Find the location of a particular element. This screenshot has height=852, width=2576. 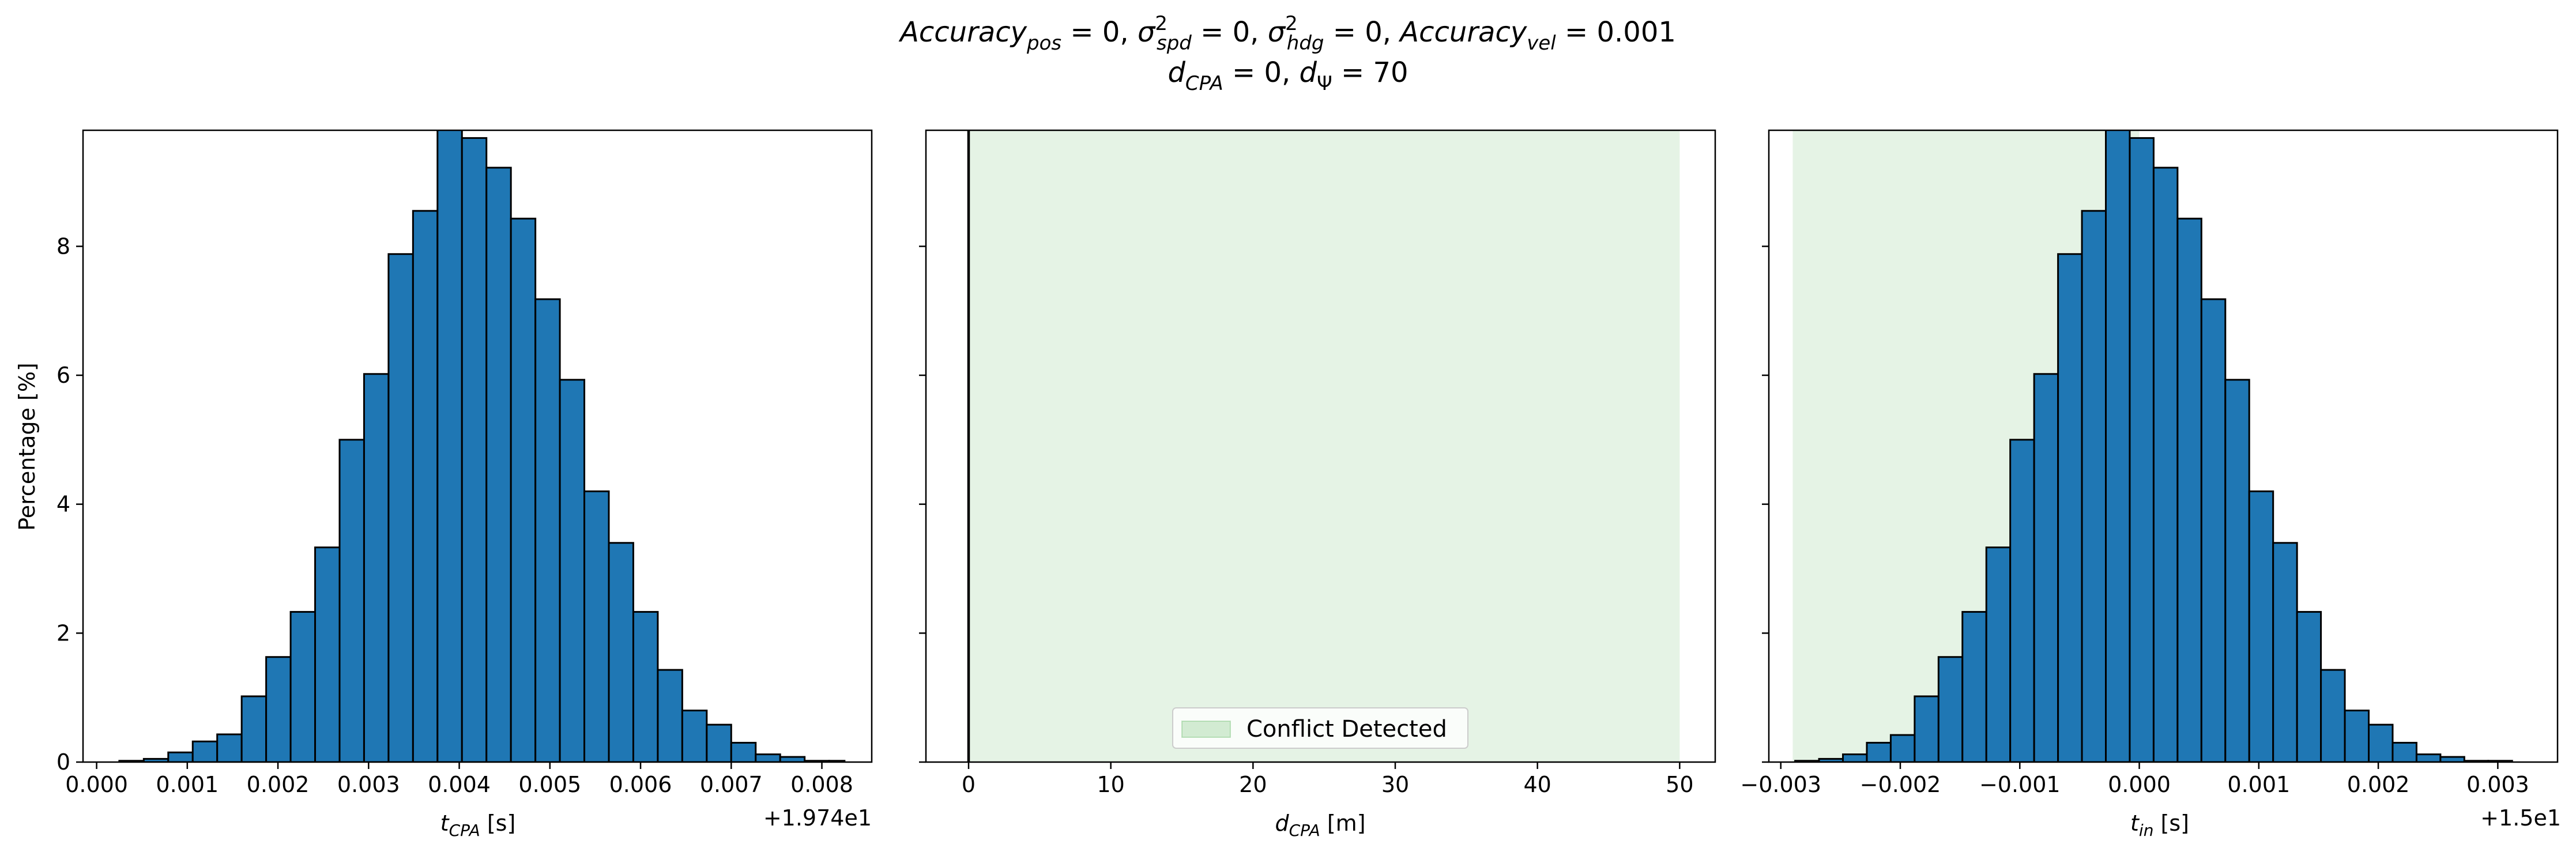

legend-box is located at coordinates (1320, 728).